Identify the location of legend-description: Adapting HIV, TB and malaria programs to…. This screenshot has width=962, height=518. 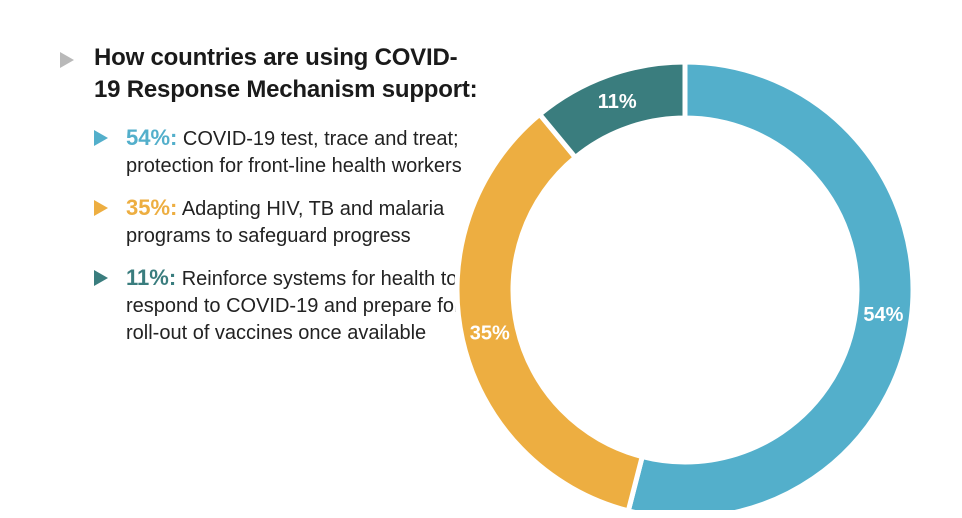
(285, 222).